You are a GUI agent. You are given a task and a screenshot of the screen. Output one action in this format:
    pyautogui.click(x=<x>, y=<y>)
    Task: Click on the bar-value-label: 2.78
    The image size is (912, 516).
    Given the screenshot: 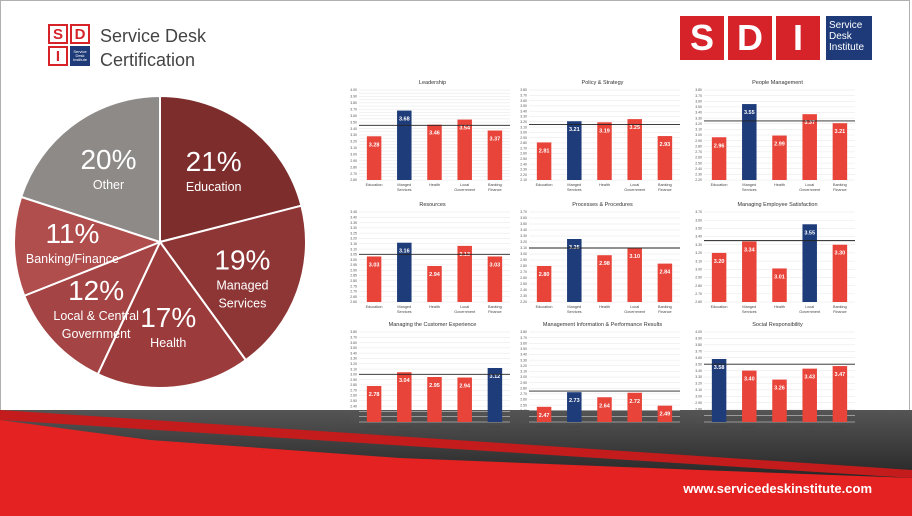 What is the action you would take?
    pyautogui.click(x=374, y=395)
    